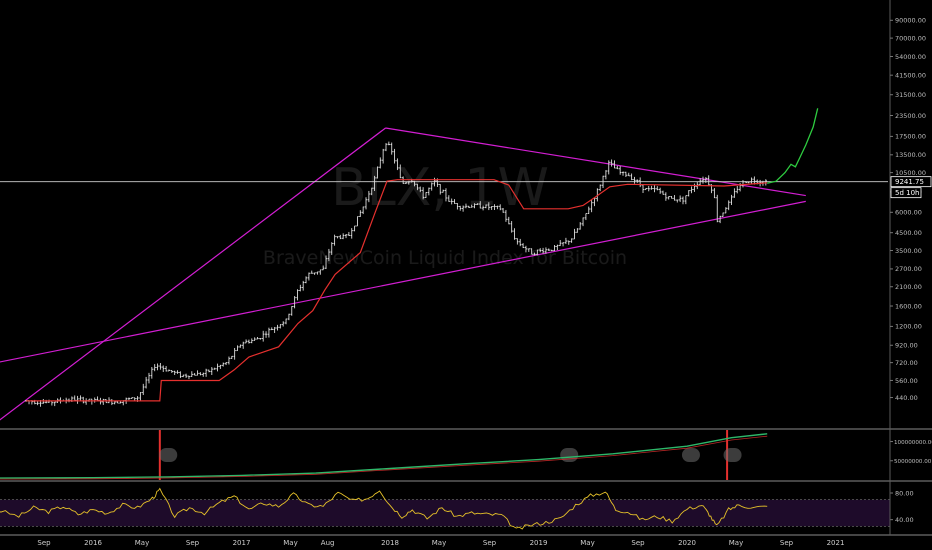  What do you see at coordinates (910, 38) in the screenshot?
I see `price-tick-label: 70000.00` at bounding box center [910, 38].